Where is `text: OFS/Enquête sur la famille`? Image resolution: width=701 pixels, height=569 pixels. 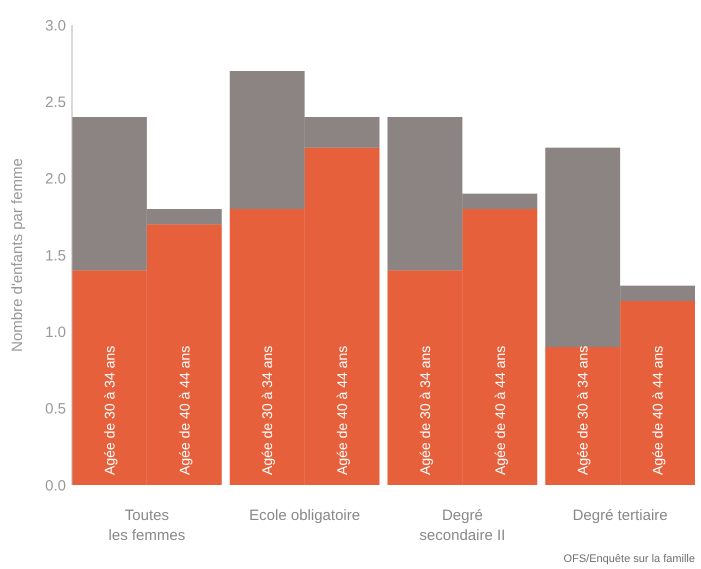
text: OFS/Enquête sur la famille is located at coordinates (629, 559).